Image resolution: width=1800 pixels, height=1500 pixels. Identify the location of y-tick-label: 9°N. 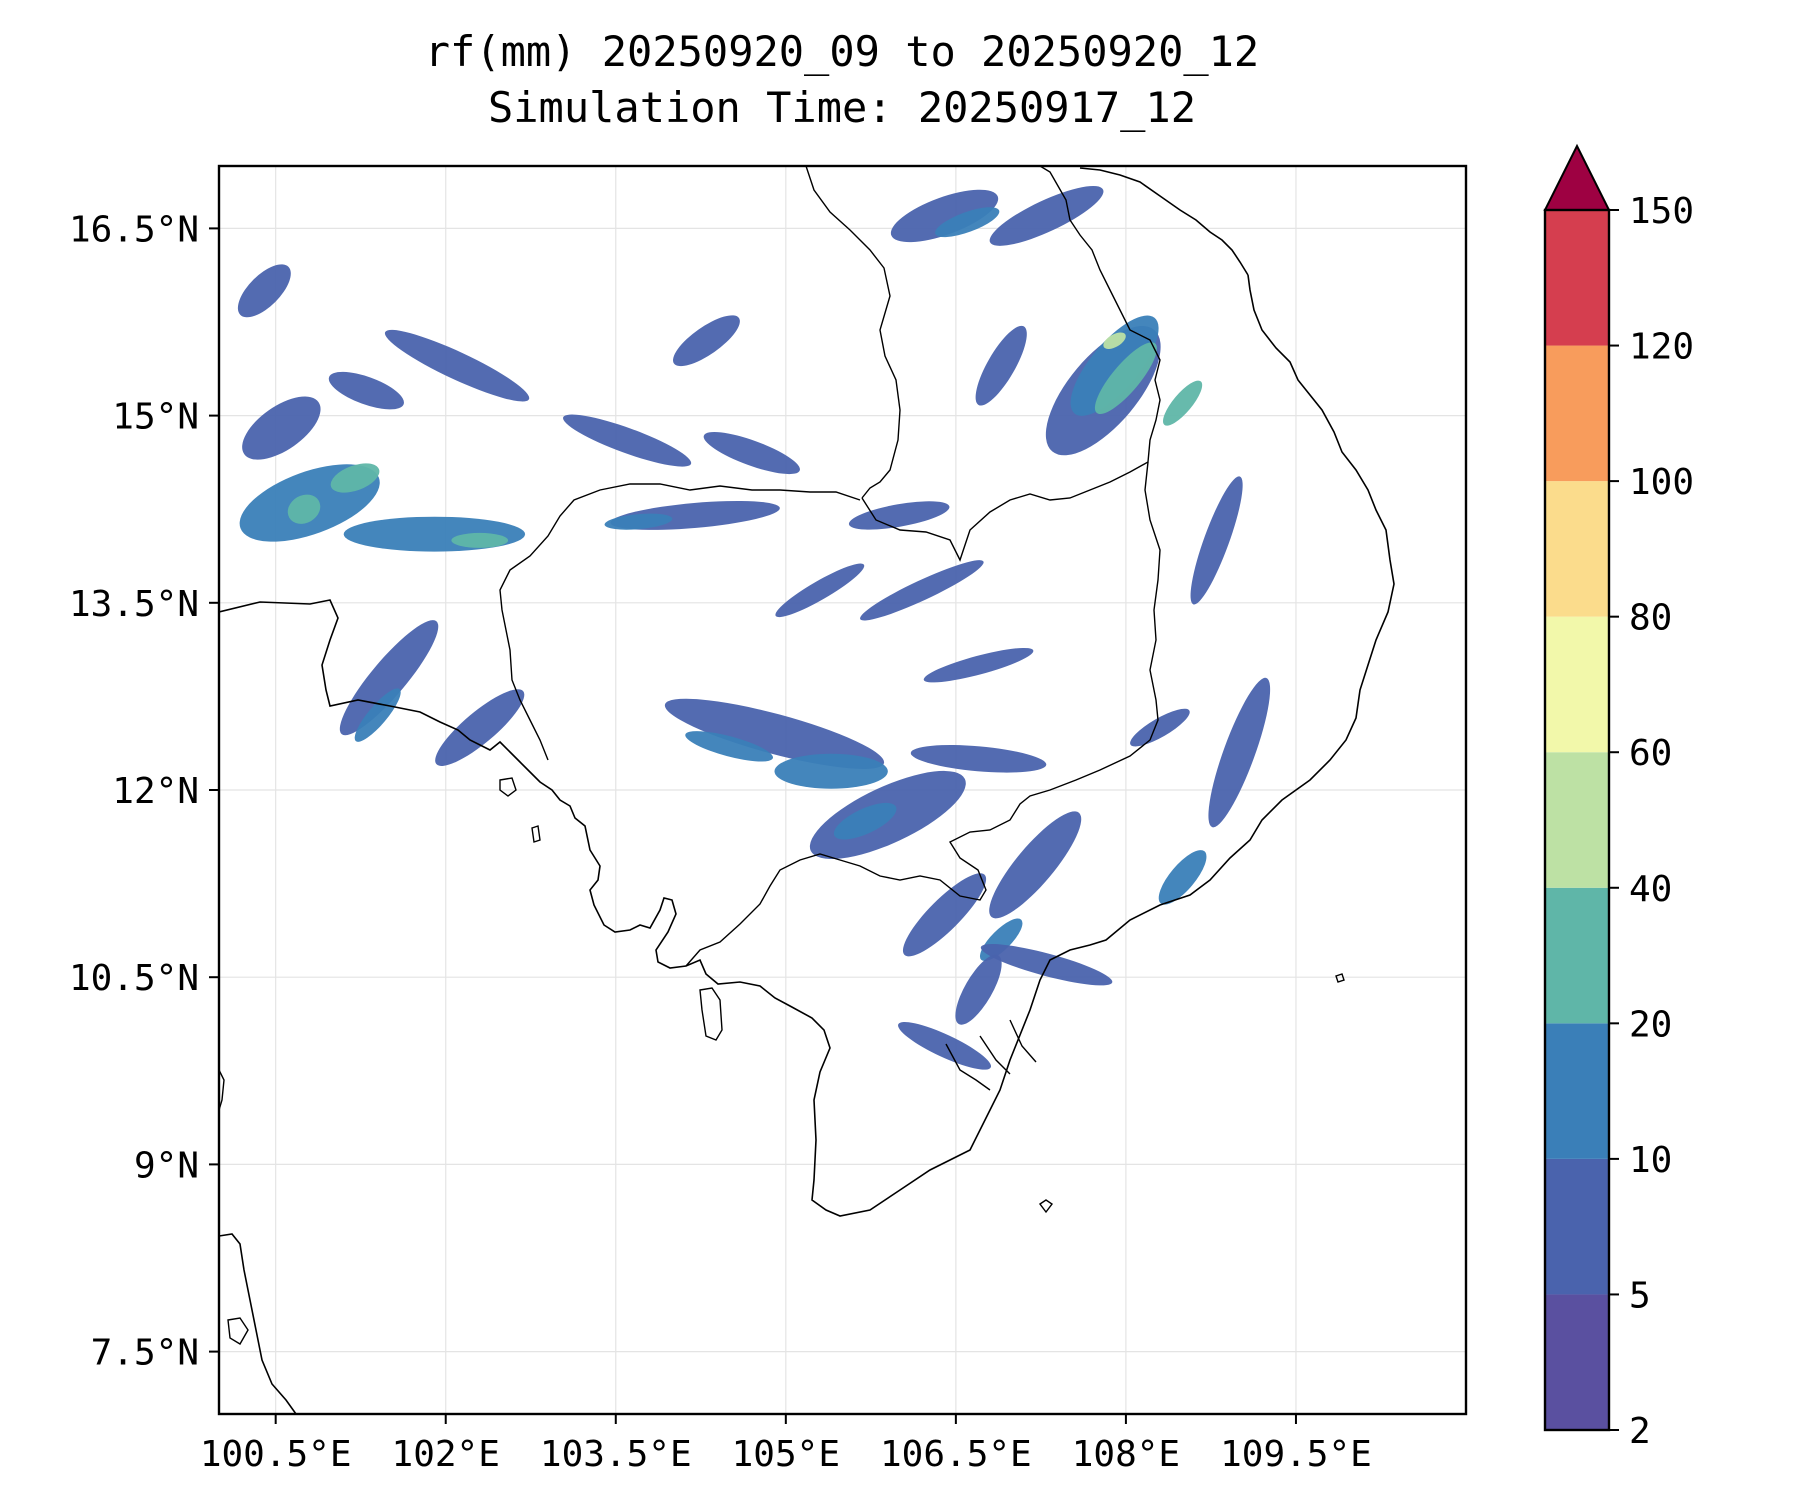
(166, 1165).